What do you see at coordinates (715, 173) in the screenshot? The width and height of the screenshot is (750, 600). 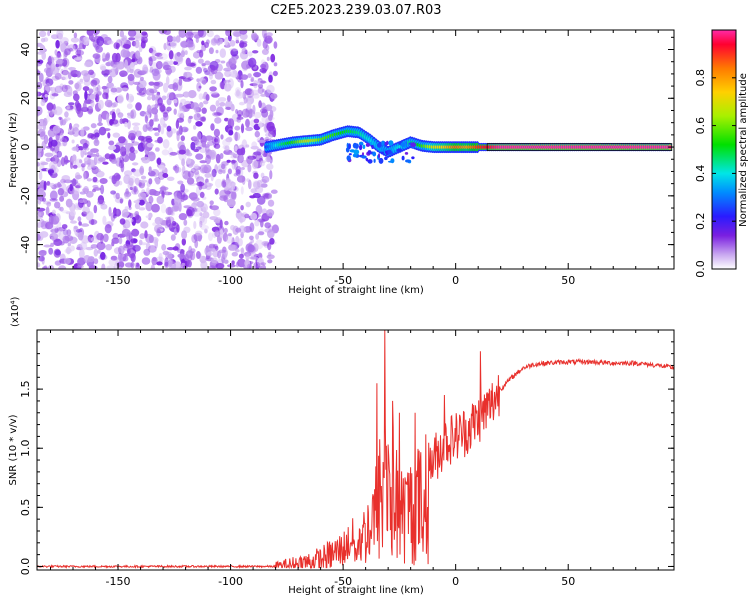 I see `colorbar-ticks: 0.0 0.2 0.4 0.6 0.8` at bounding box center [715, 173].